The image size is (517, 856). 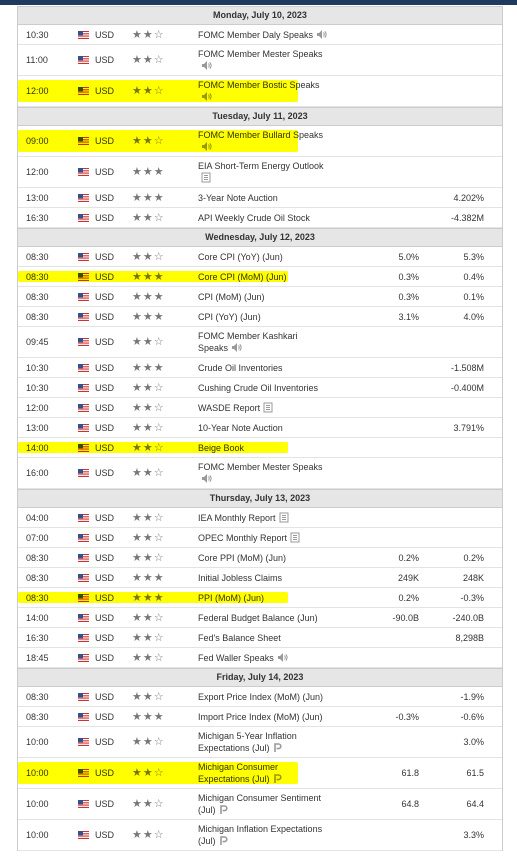 I want to click on event-row: 13:00 USD ★★☆ 10-Year Note Auction 3.791%, so click(x=260, y=428).